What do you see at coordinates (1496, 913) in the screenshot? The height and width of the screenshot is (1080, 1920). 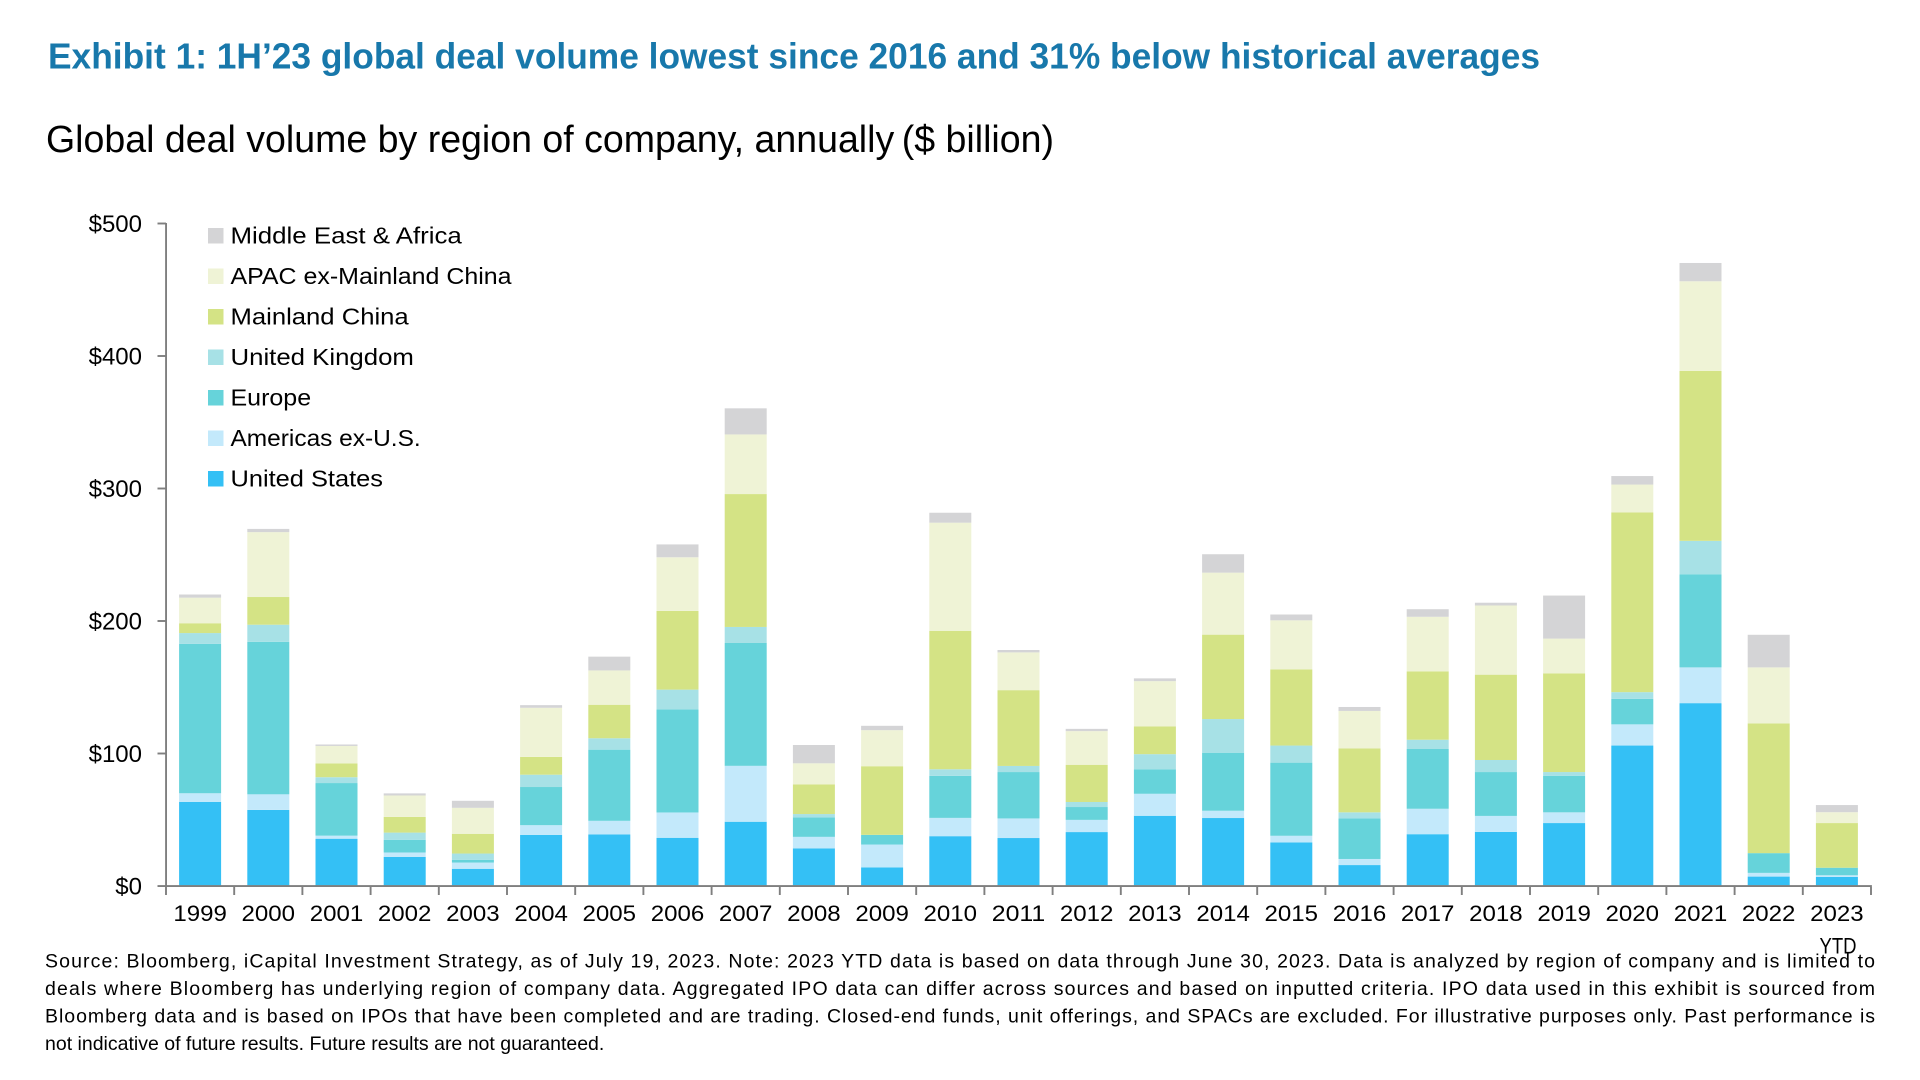 I see `svg-text: 2018` at bounding box center [1496, 913].